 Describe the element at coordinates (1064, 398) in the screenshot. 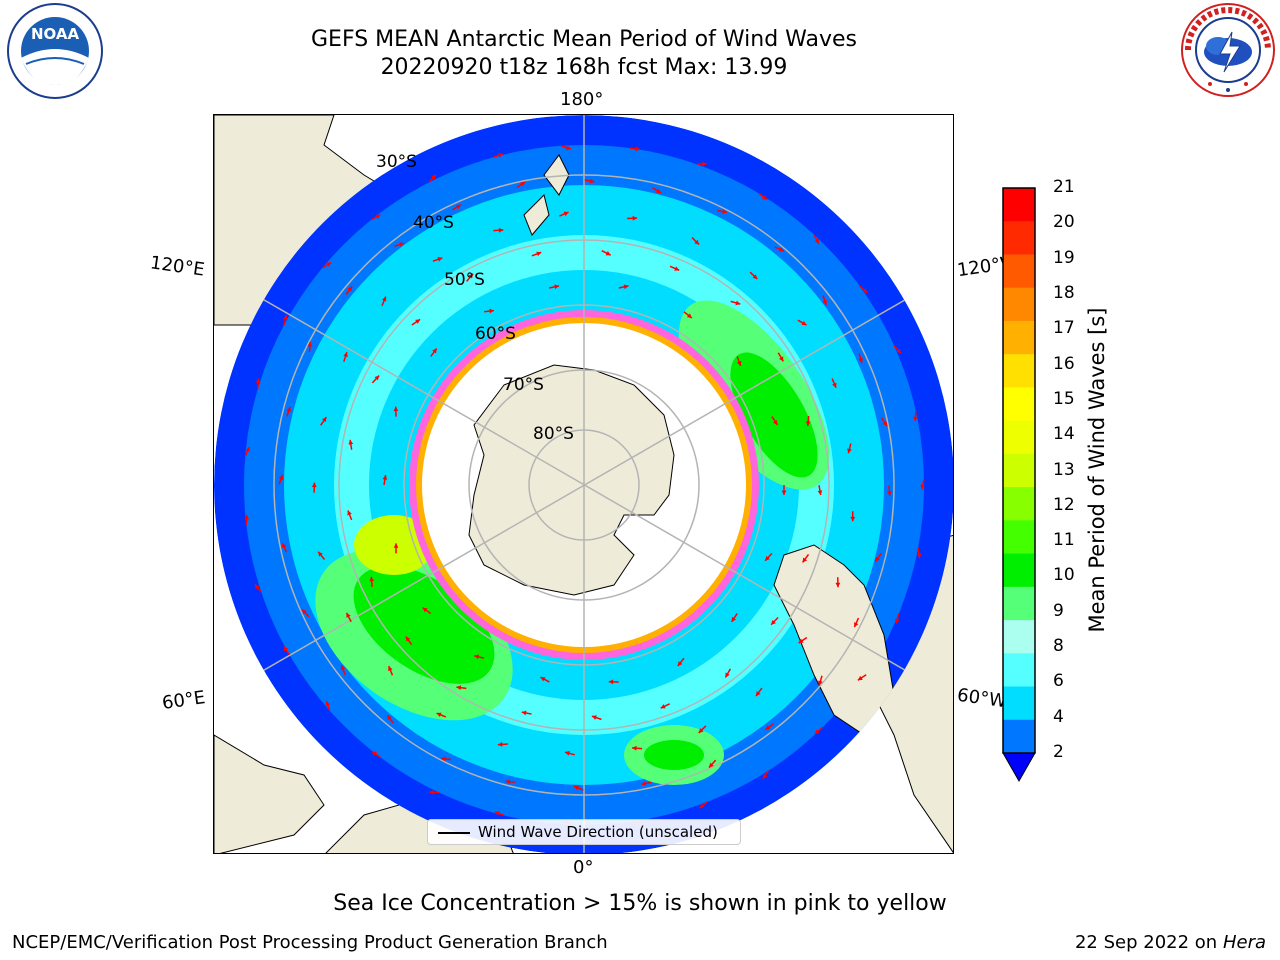

I see `colorbar-tick-label: 15` at that location.